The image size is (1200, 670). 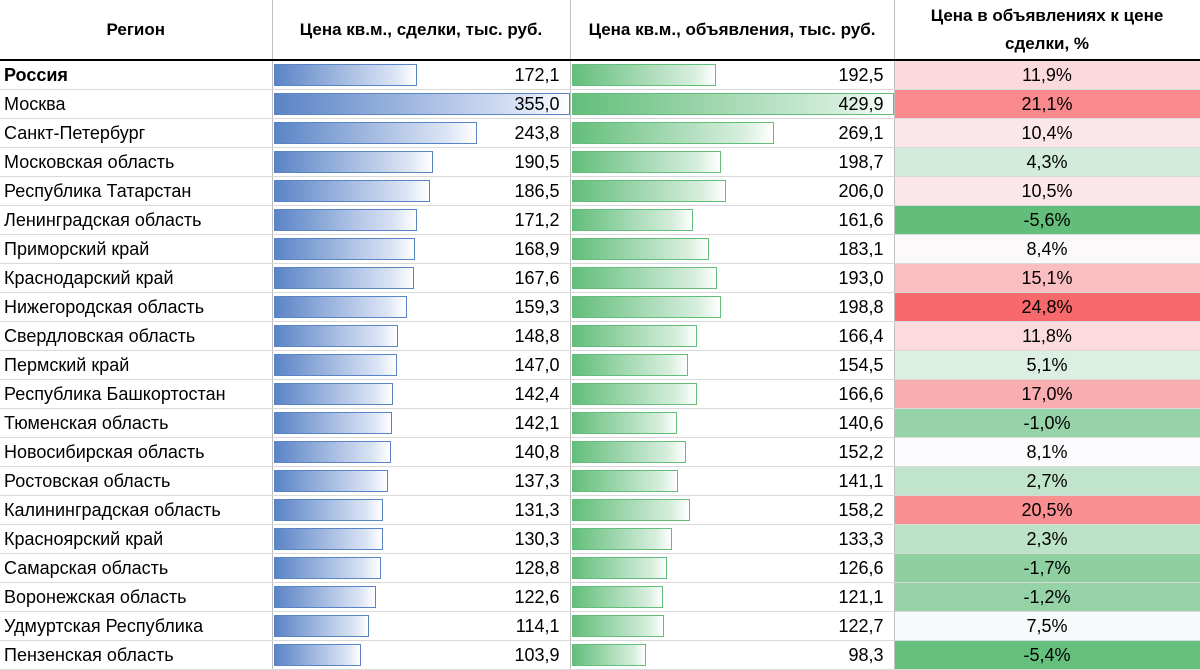 I want to click on deal-price-cell: 147,0, so click(x=421, y=365).